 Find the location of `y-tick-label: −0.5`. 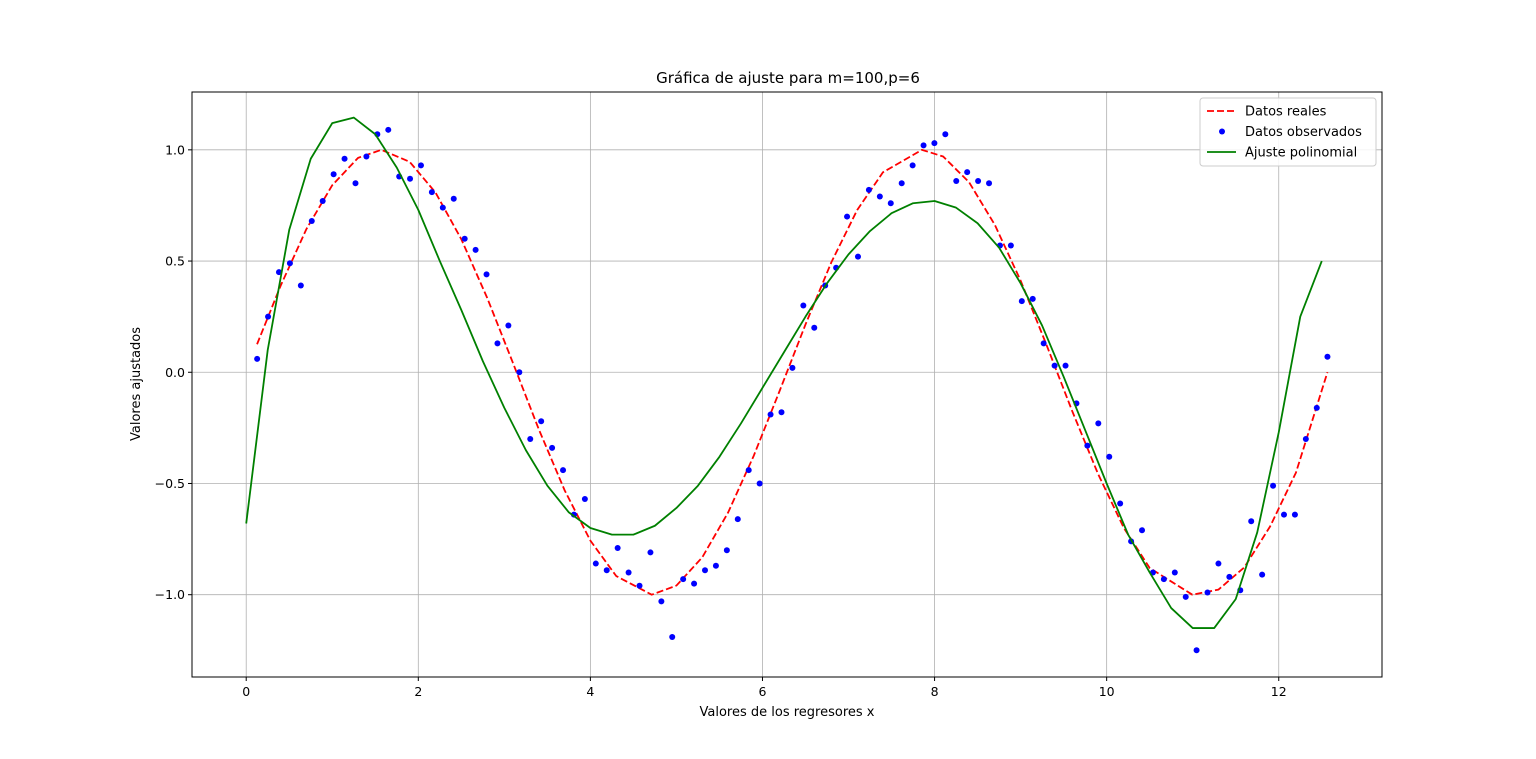

y-tick-label: −0.5 is located at coordinates (170, 483).